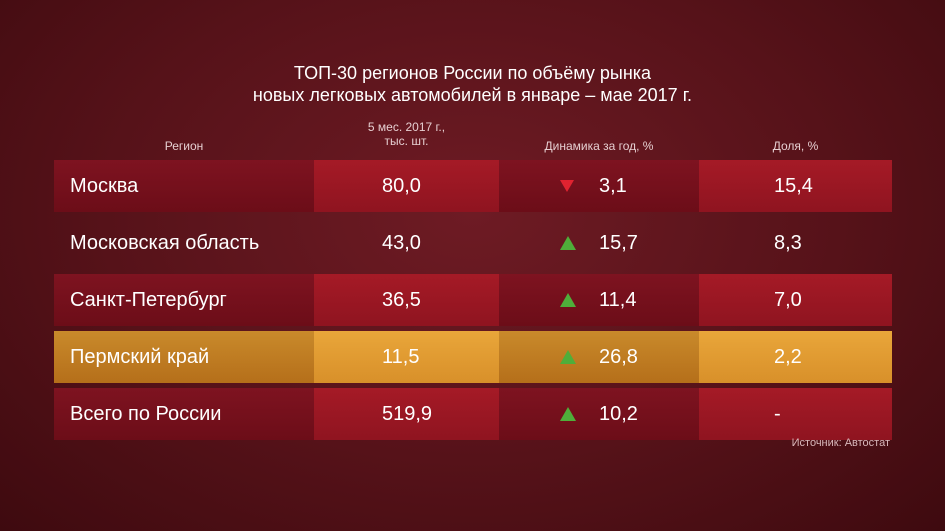 The height and width of the screenshot is (531, 945). I want to click on share-value: 7,0, so click(788, 300).